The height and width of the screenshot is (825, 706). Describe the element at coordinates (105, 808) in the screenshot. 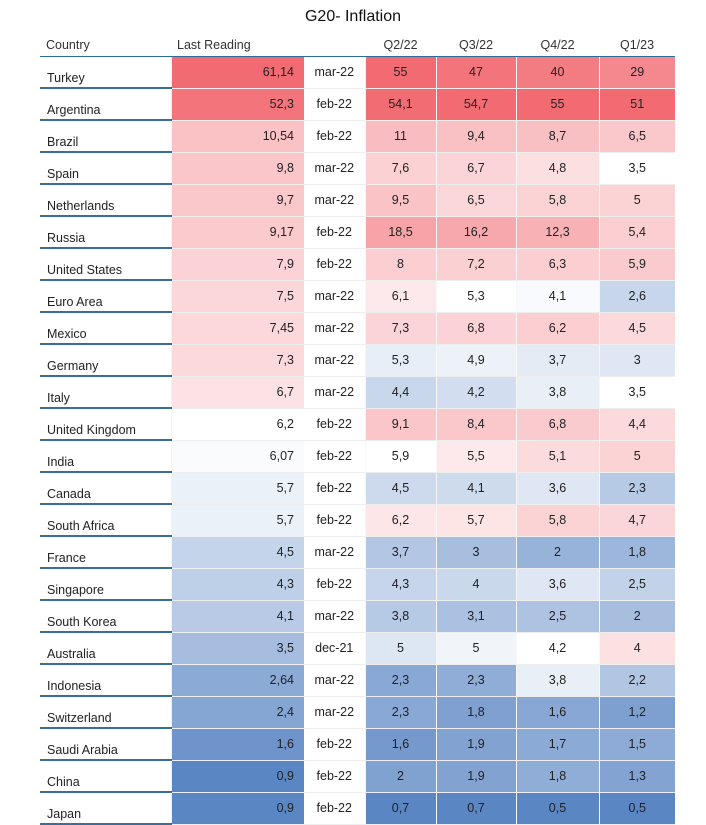

I see `country-cell: Japan` at that location.